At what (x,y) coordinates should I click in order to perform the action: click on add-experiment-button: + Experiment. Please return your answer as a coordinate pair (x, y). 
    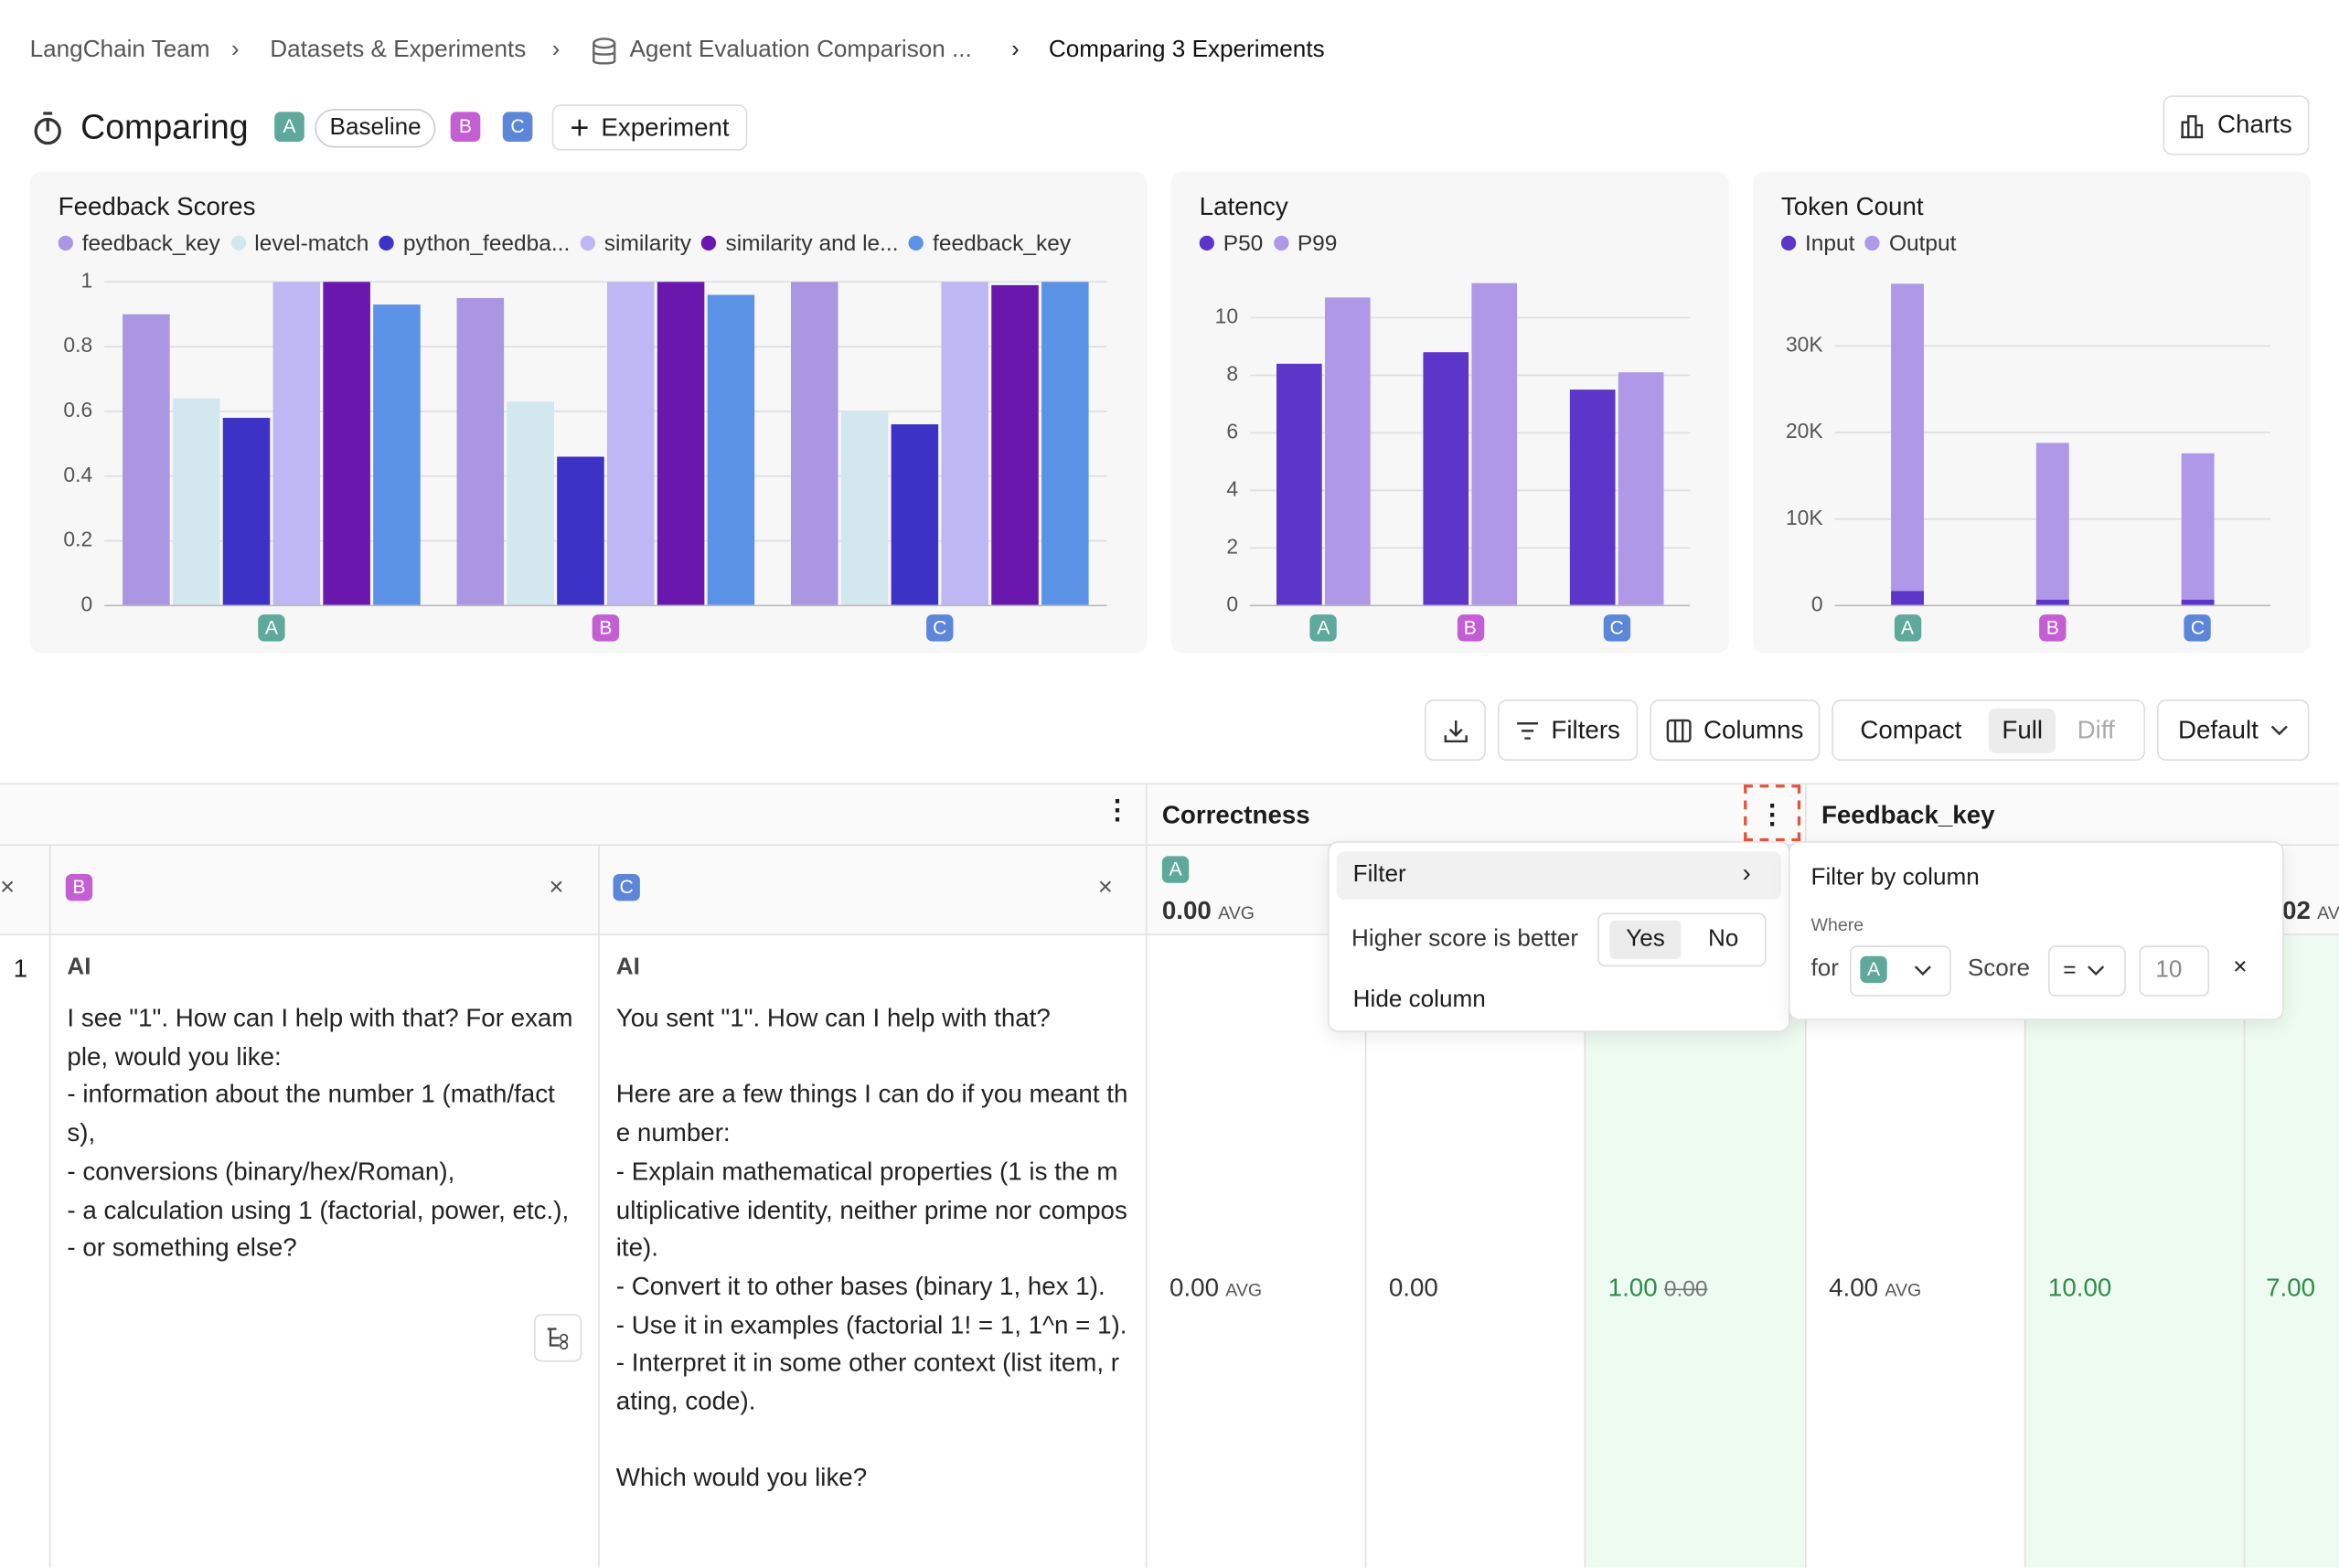
    Looking at the image, I should click on (649, 127).